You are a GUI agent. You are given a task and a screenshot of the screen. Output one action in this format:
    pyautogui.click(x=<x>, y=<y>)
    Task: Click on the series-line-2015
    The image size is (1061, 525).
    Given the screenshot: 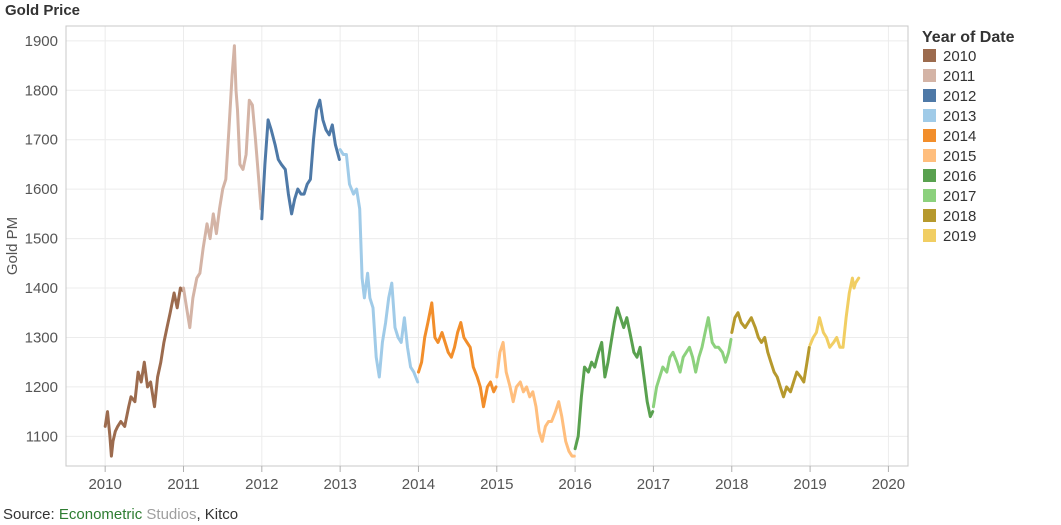 What is the action you would take?
    pyautogui.click(x=535, y=399)
    